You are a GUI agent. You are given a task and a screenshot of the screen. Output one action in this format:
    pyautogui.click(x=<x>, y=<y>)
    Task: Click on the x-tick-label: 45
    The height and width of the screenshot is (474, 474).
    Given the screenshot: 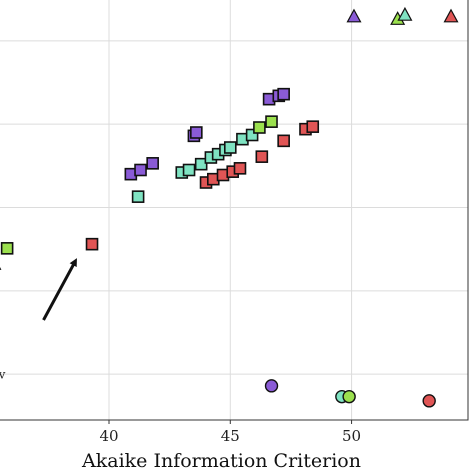 What is the action you would take?
    pyautogui.click(x=230, y=436)
    